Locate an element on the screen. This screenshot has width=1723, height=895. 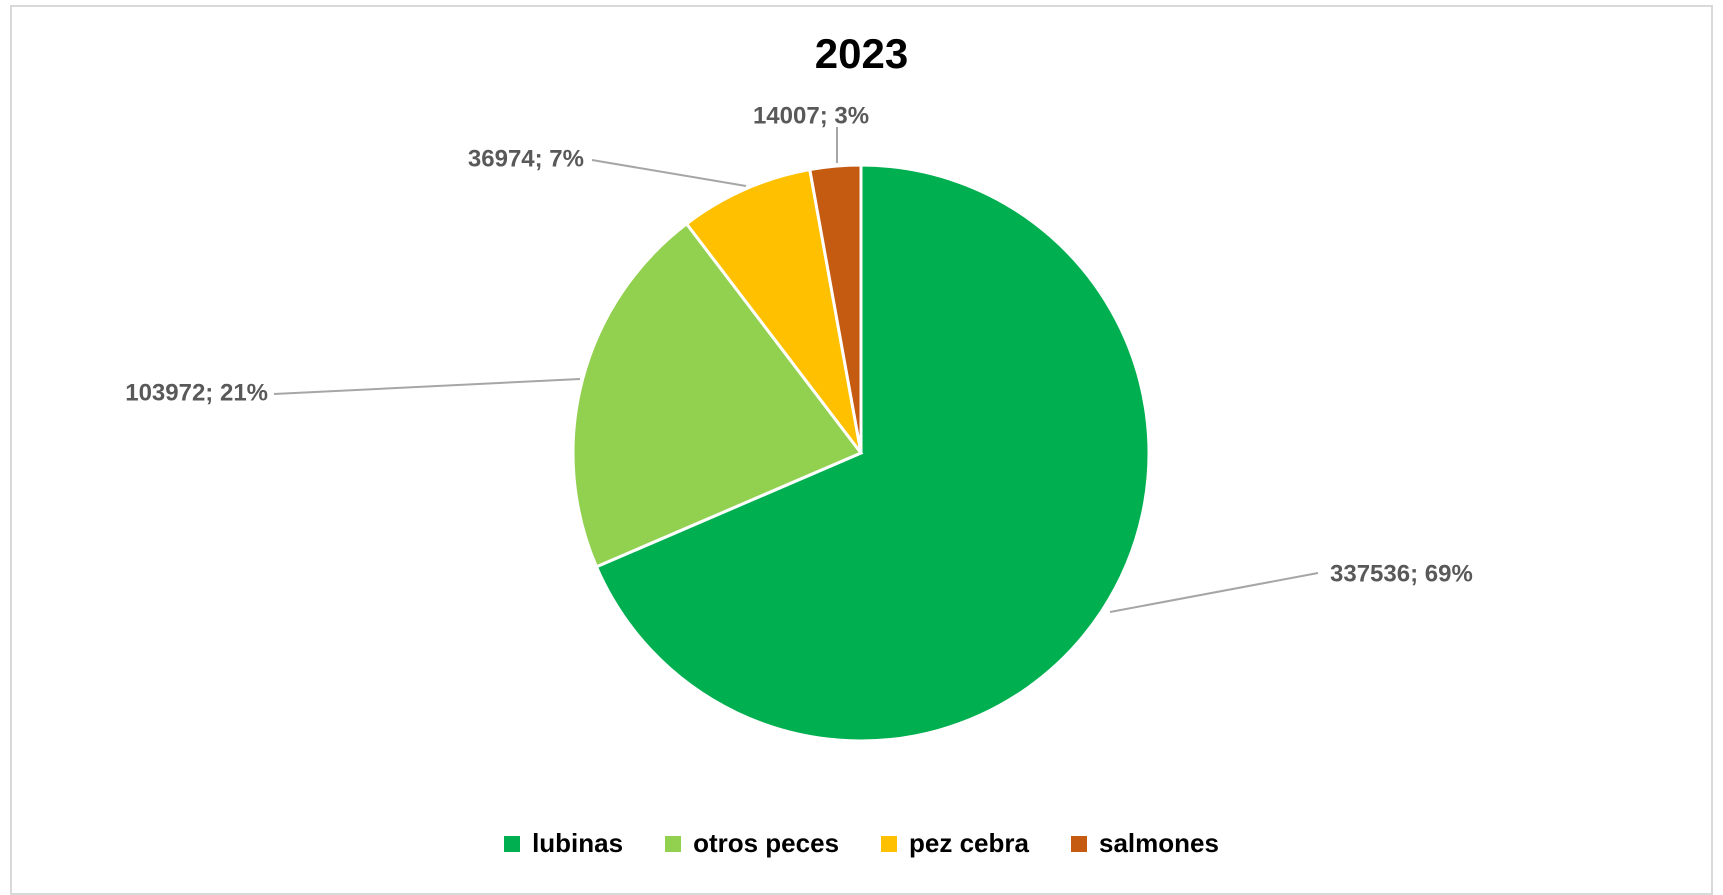
legend-swatch-lubinas is located at coordinates (512, 843).